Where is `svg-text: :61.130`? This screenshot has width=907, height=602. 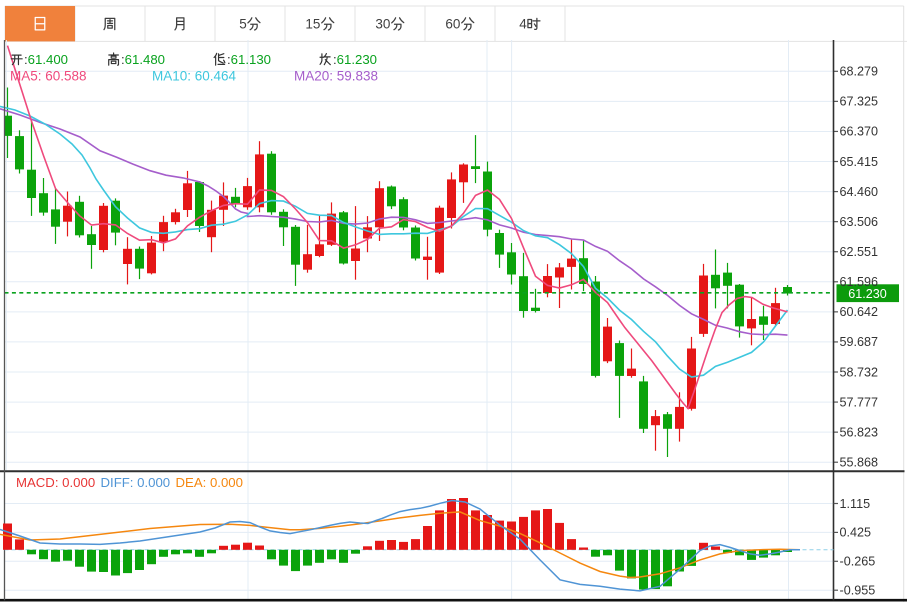
svg-text: :61.130 is located at coordinates (249, 59).